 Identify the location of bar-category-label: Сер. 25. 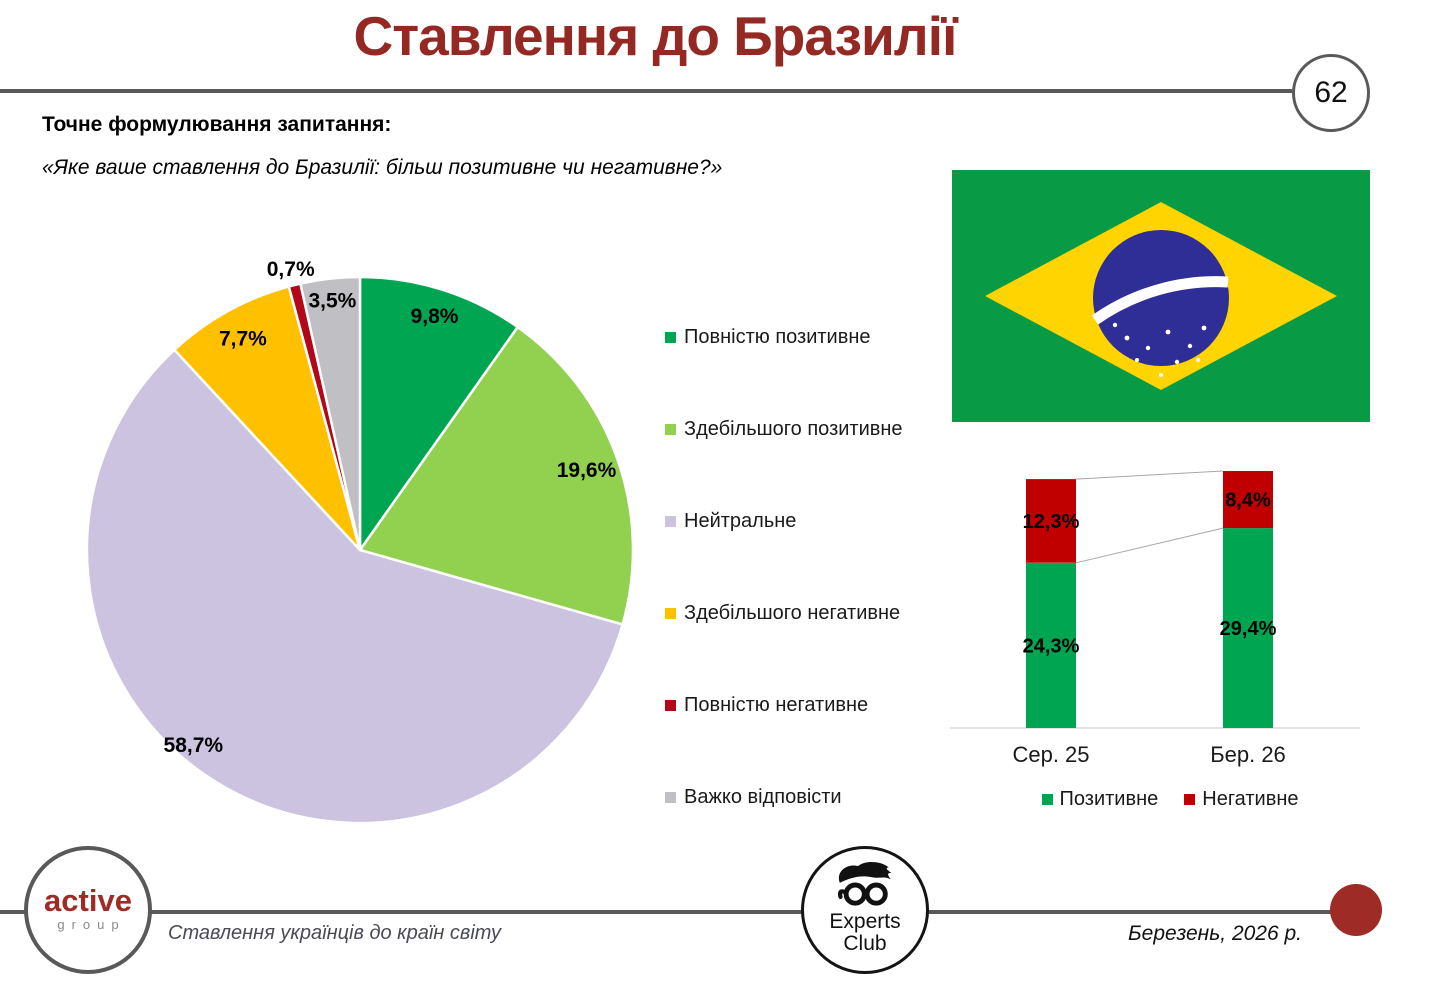
(1050, 754).